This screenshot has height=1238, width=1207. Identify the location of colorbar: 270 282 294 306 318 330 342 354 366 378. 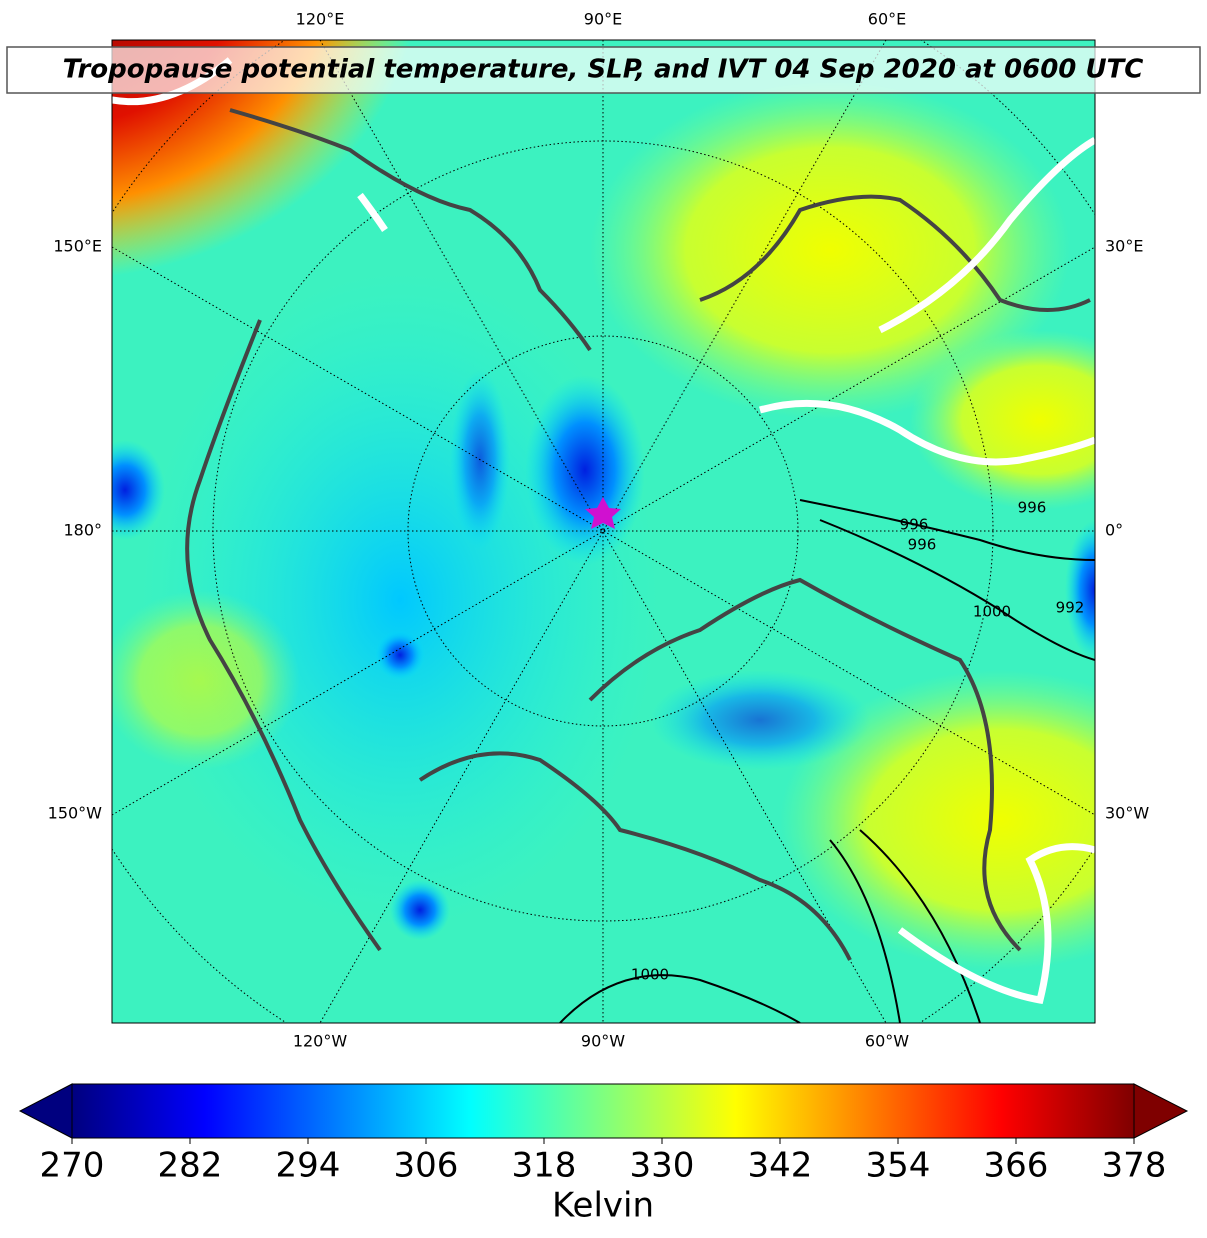
(603, 1134).